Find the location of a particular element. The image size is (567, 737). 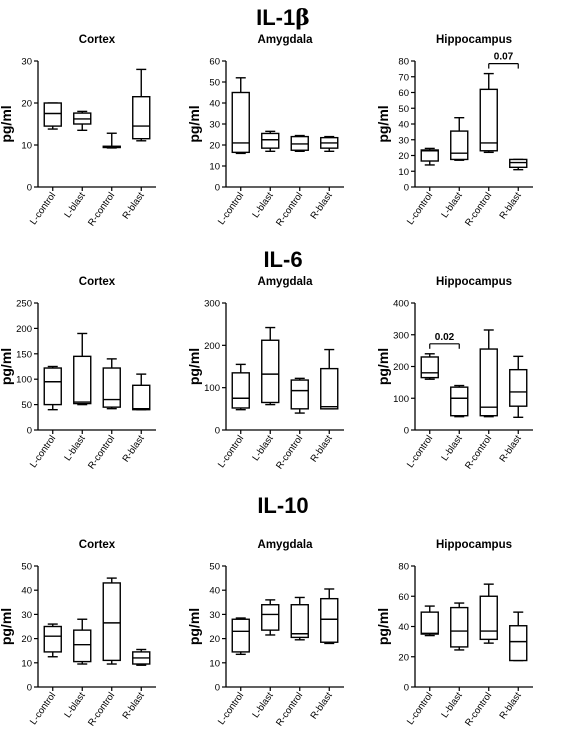

panel-title: Amygdala is located at coordinates (286, 282).